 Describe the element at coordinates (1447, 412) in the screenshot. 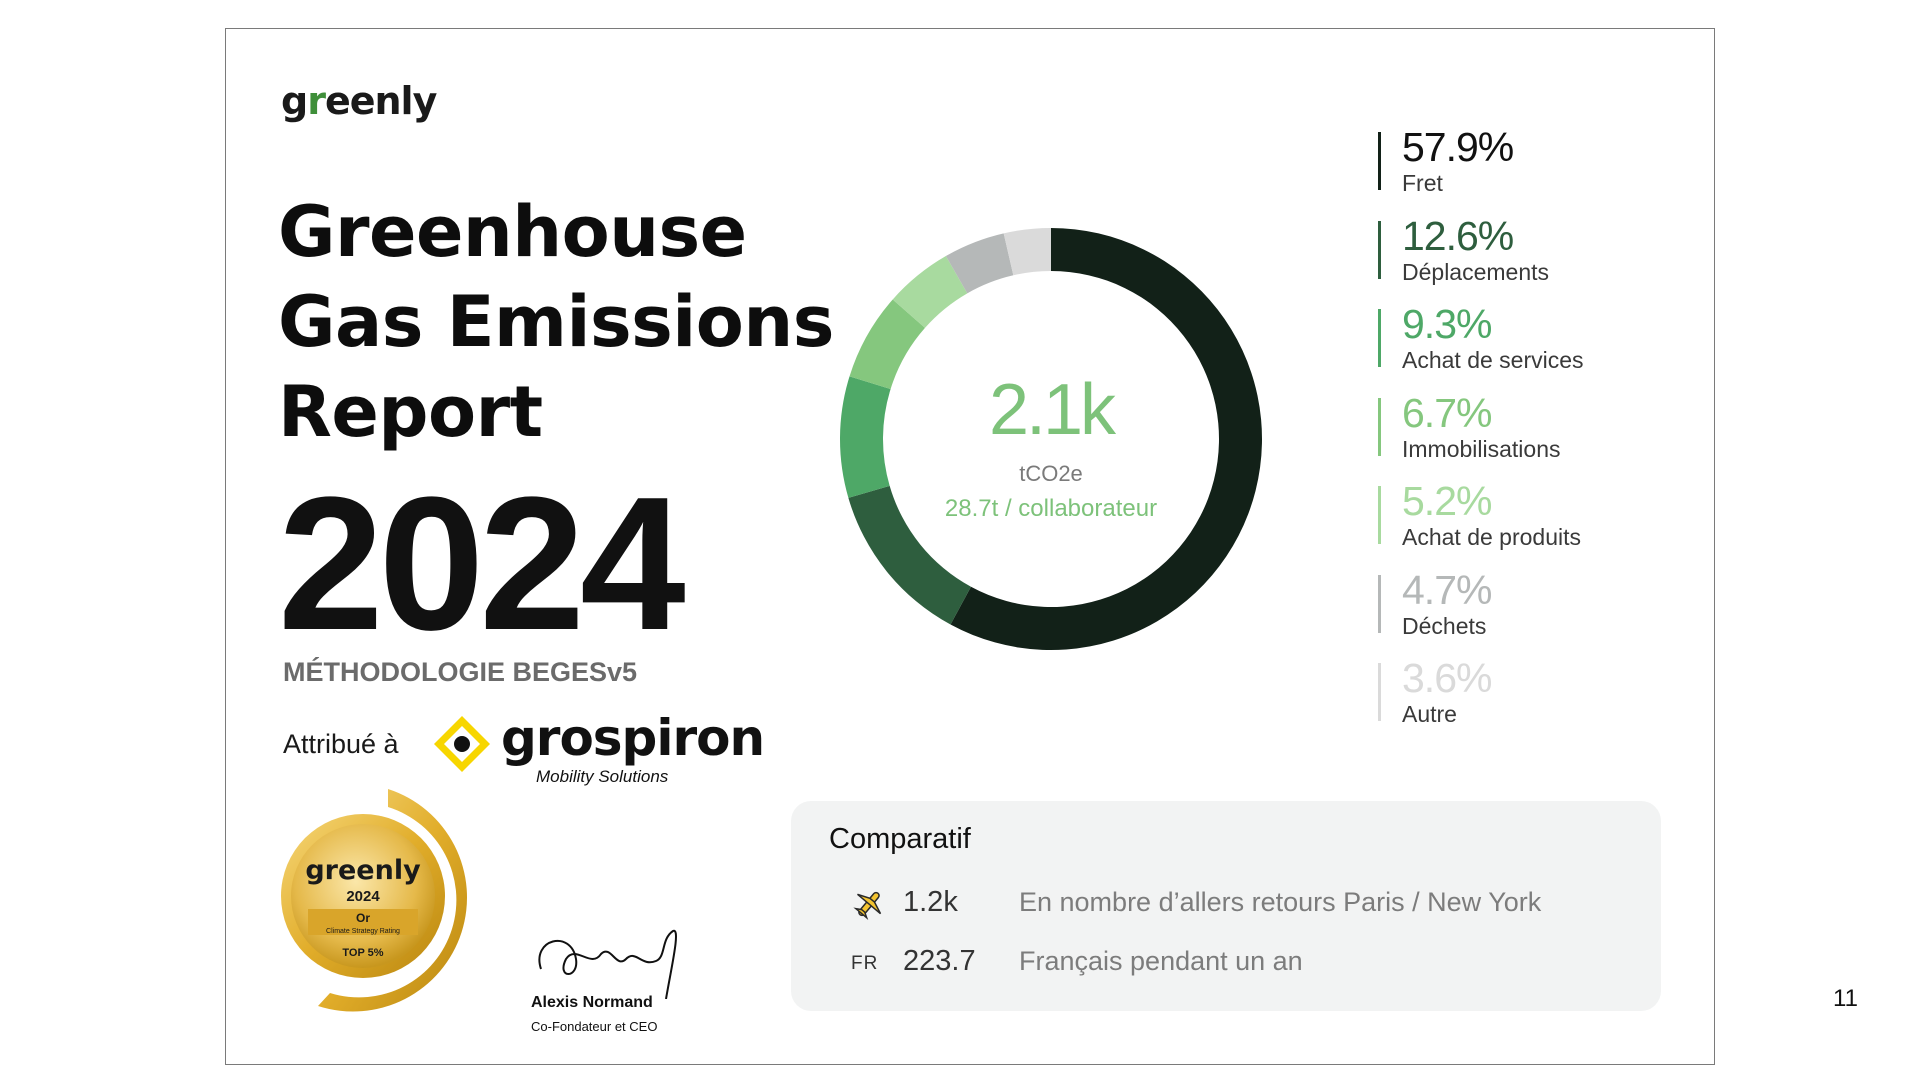

I see `legend-percentage: 6.7%` at that location.